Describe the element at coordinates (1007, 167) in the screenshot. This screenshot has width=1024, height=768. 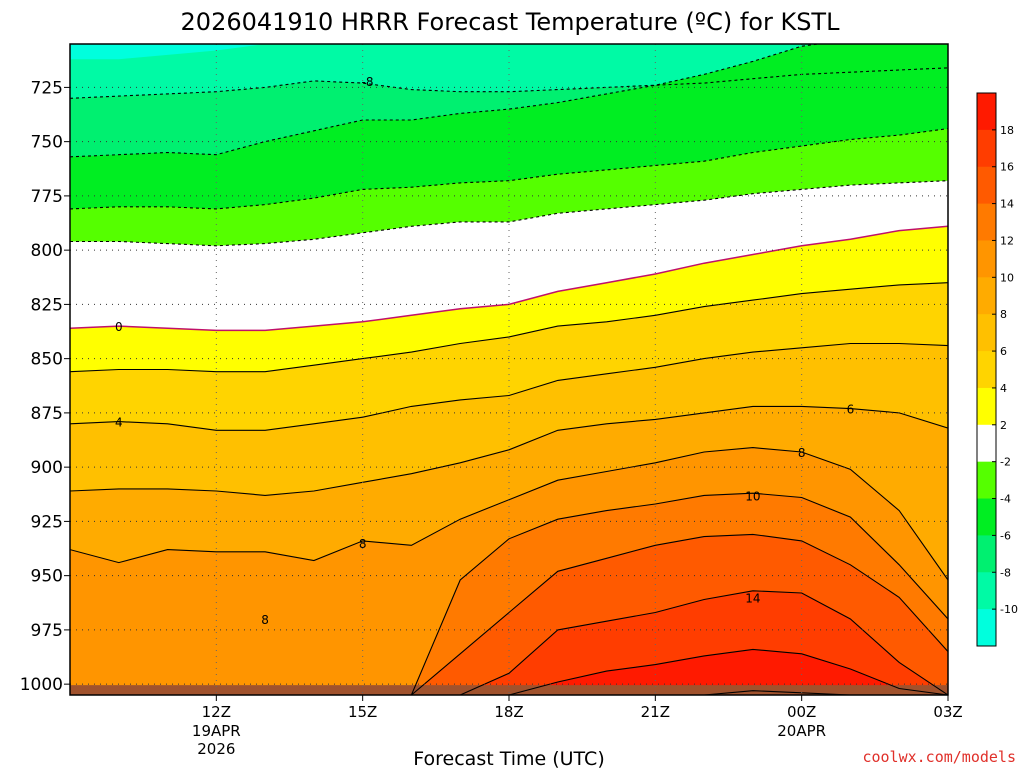
I see `colorbar-tick-label: 16` at that location.